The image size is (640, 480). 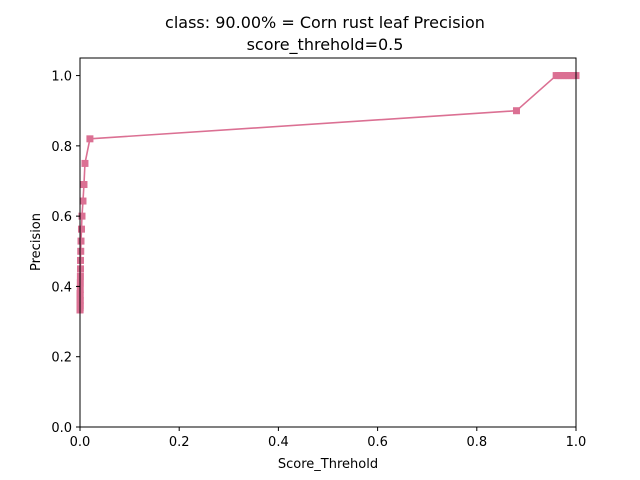 I want to click on chart-subtitle: score_threhold=0.5, so click(x=325, y=45).